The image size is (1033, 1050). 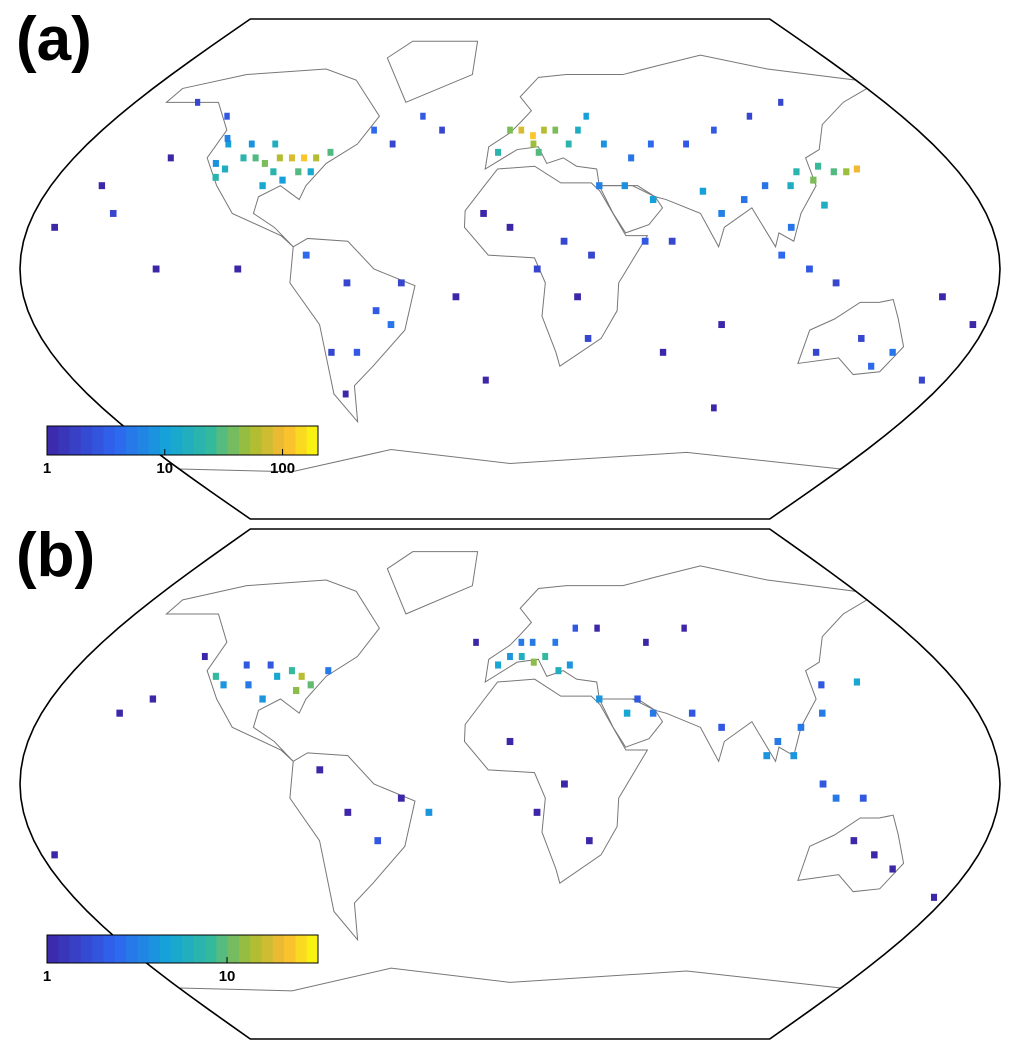 What do you see at coordinates (282, 468) in the screenshot?
I see `colorbar-tick-label: 100` at bounding box center [282, 468].